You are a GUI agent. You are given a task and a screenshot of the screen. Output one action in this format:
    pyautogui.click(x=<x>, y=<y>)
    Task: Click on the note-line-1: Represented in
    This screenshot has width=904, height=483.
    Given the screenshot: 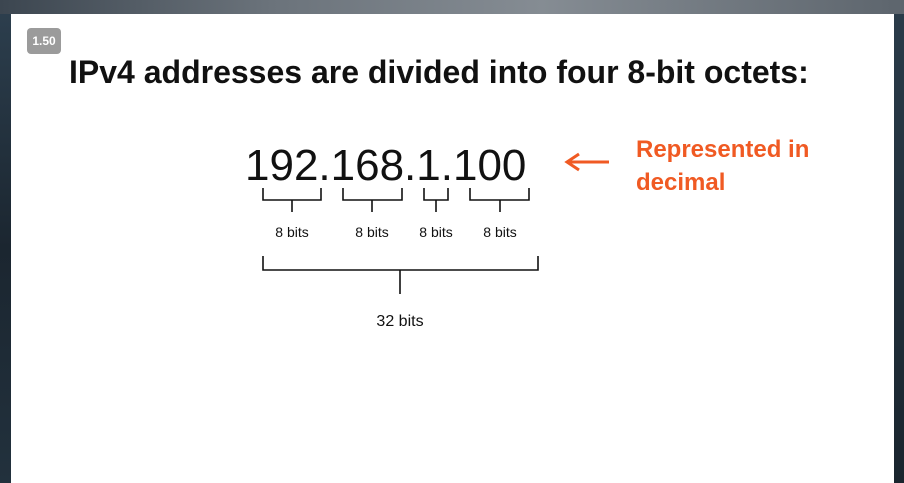 What is the action you would take?
    pyautogui.click(x=722, y=149)
    